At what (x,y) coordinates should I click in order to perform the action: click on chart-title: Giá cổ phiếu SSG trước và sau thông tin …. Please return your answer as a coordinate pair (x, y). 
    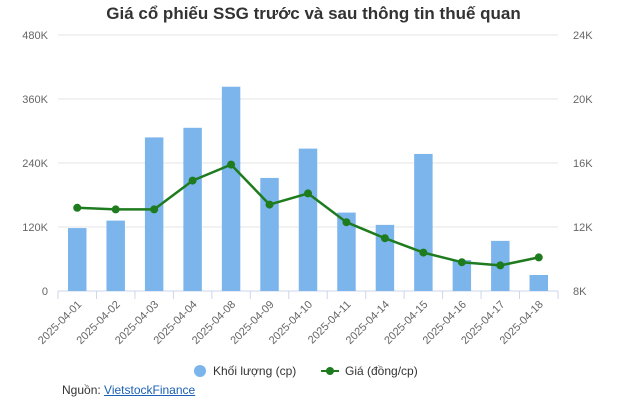
    Looking at the image, I should click on (313, 13).